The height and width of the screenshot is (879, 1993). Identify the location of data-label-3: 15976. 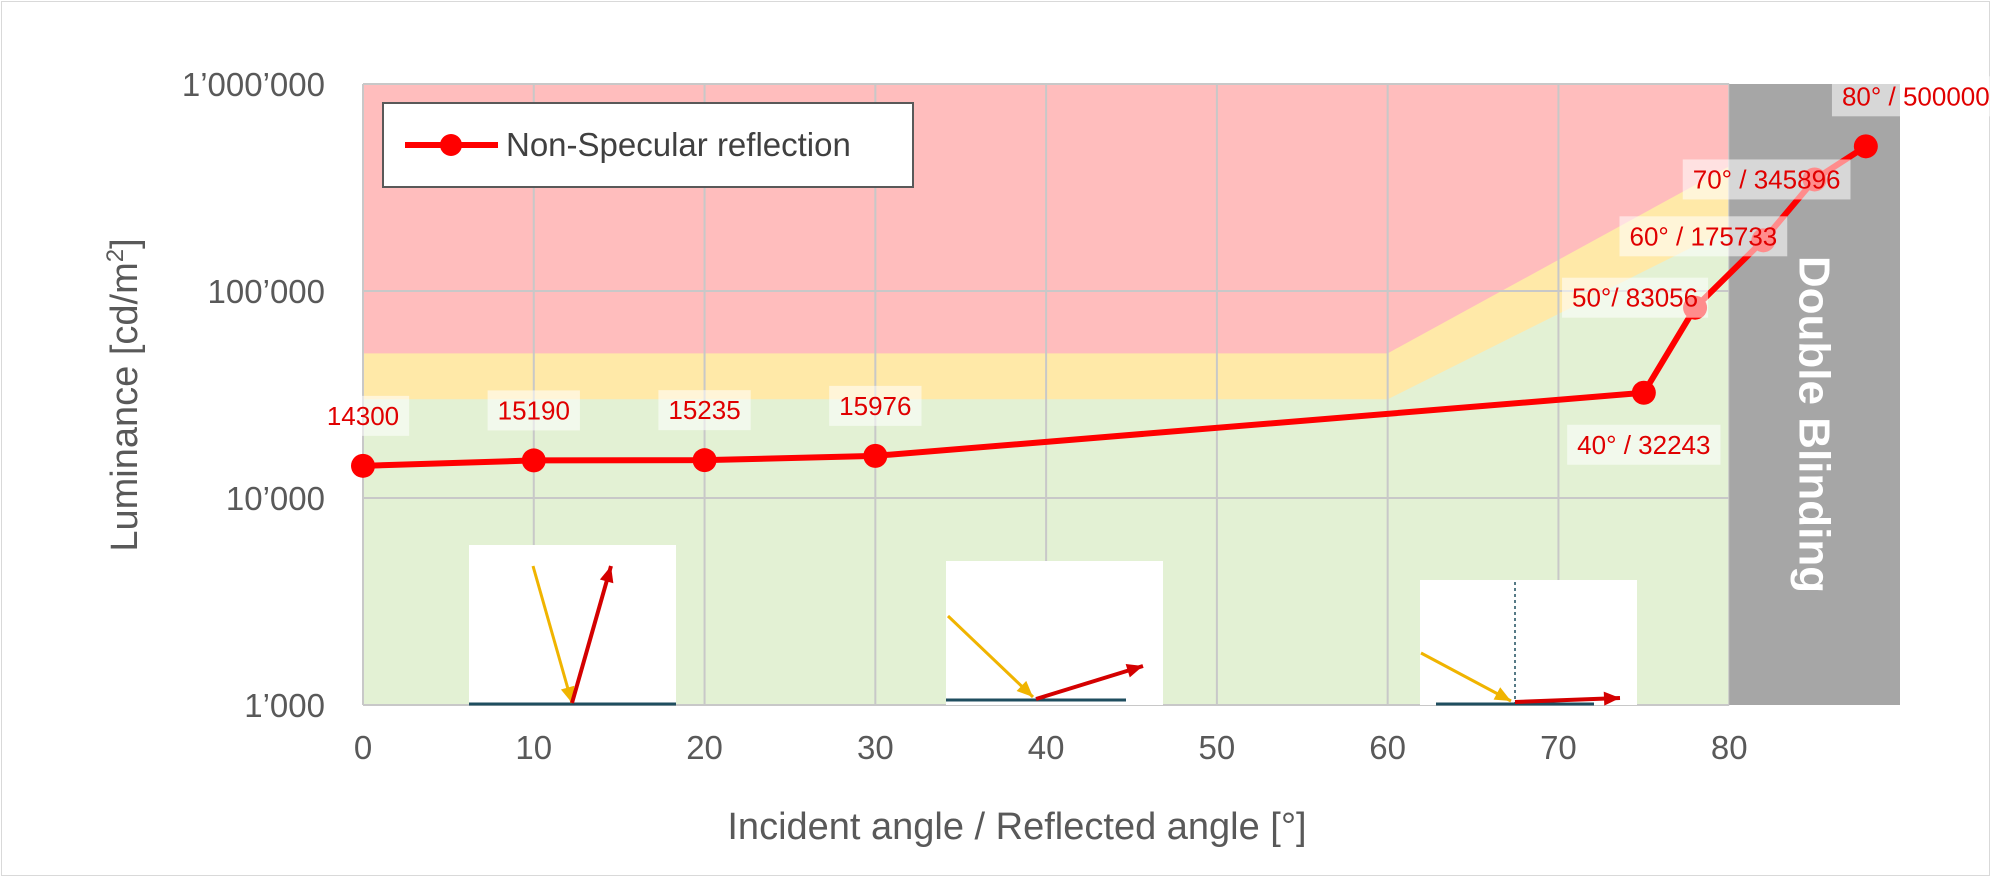
(875, 405).